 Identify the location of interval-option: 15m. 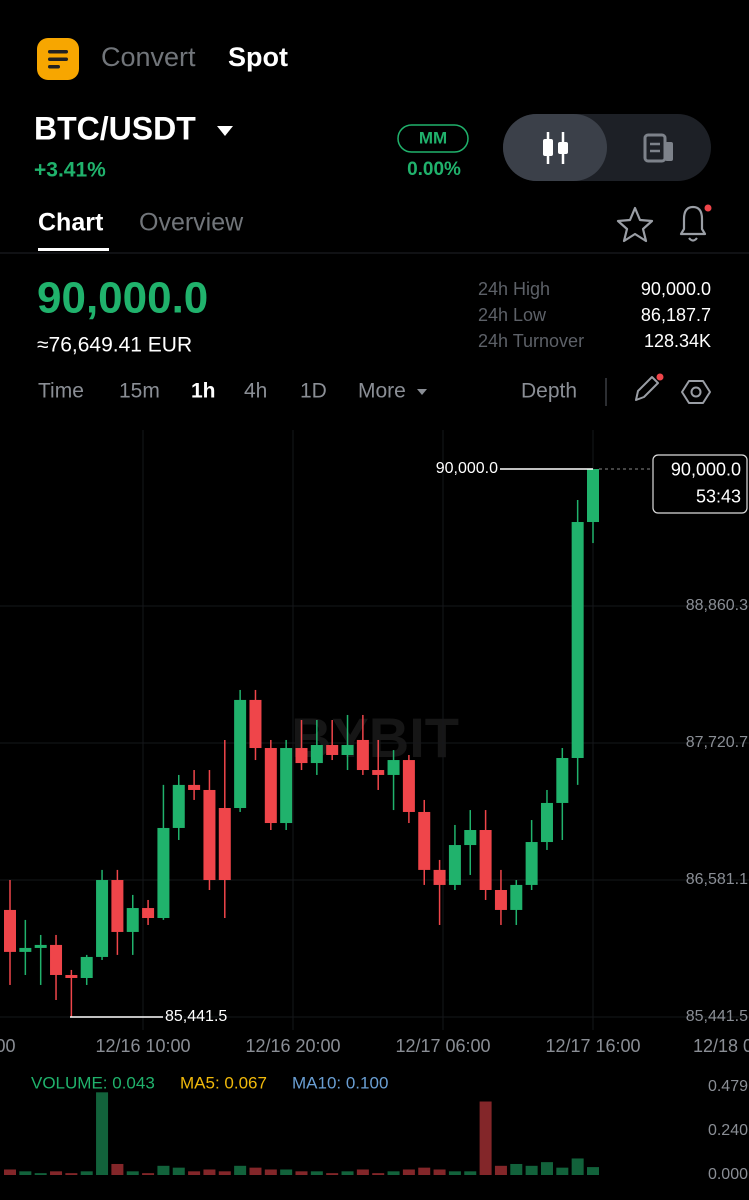
(139, 391).